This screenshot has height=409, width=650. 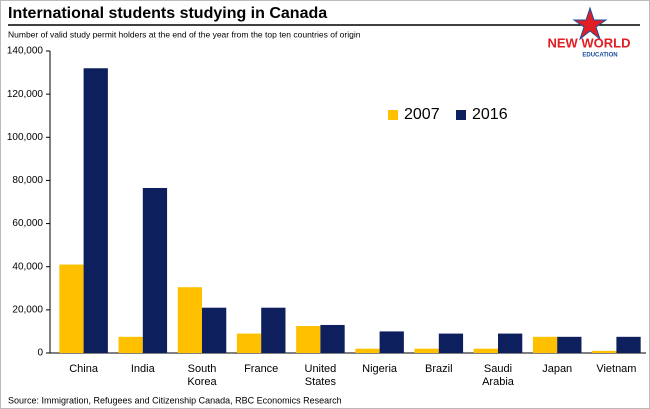 What do you see at coordinates (25, 94) in the screenshot?
I see `y-tick-label: 120,000` at bounding box center [25, 94].